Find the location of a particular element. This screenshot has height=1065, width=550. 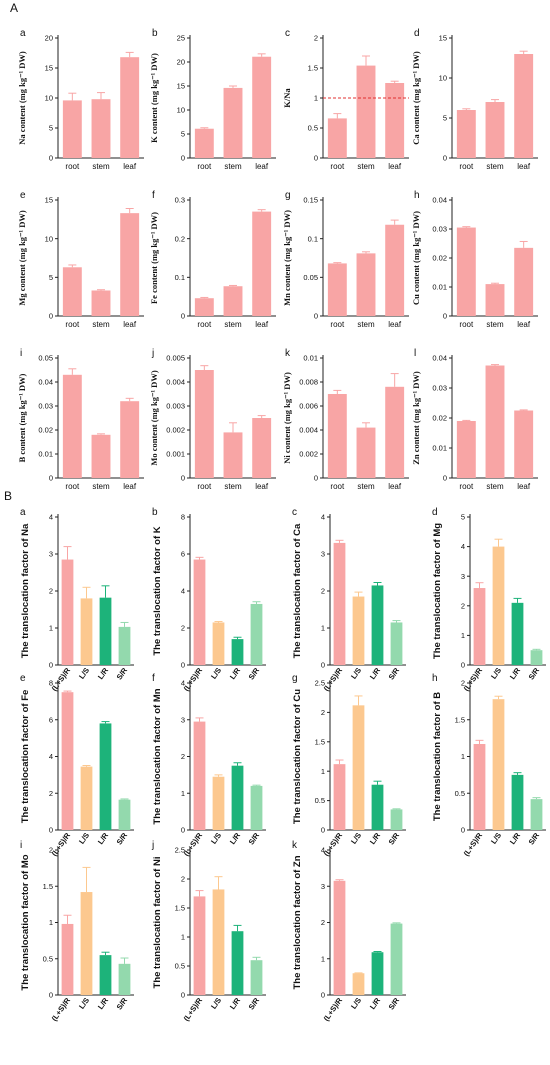

y-axis-label: Zn content (mg kg⁻¹ DW) is located at coordinates (416, 418).